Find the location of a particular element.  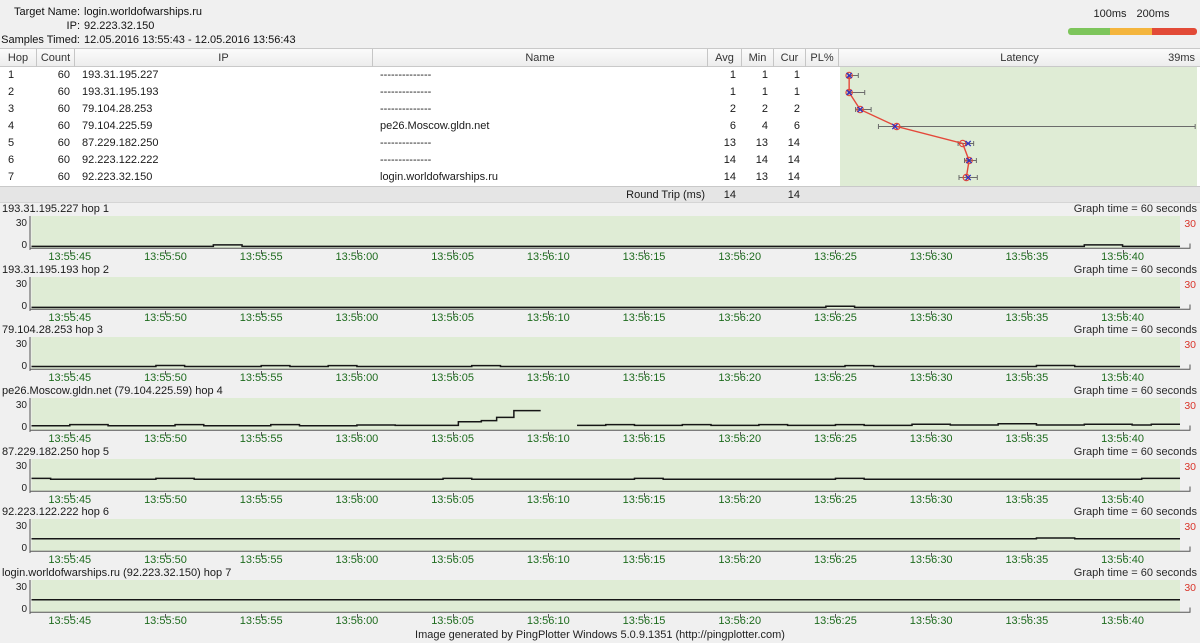

table-row-hop-6: 6 60 92.223.122.222 -------------- 14 14 14 is located at coordinates (420, 160).